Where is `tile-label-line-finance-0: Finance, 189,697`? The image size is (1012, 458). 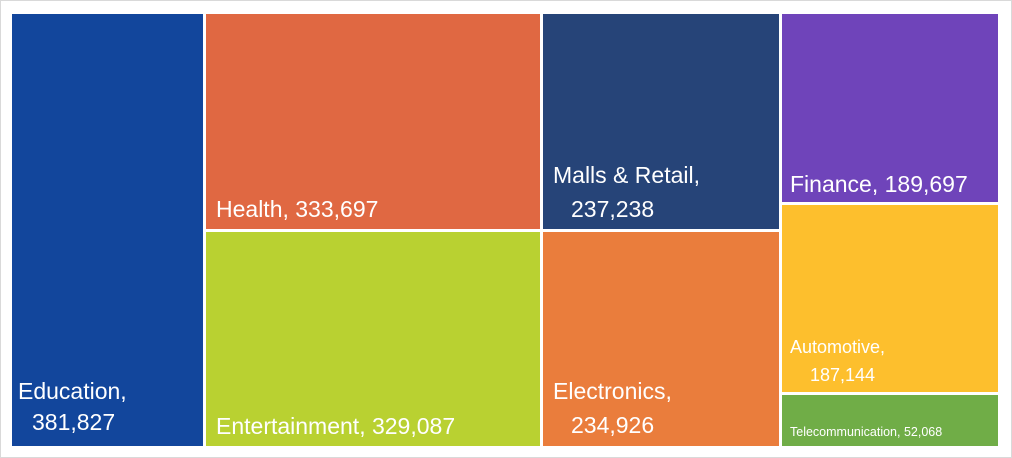 tile-label-line-finance-0: Finance, 189,697 is located at coordinates (879, 184).